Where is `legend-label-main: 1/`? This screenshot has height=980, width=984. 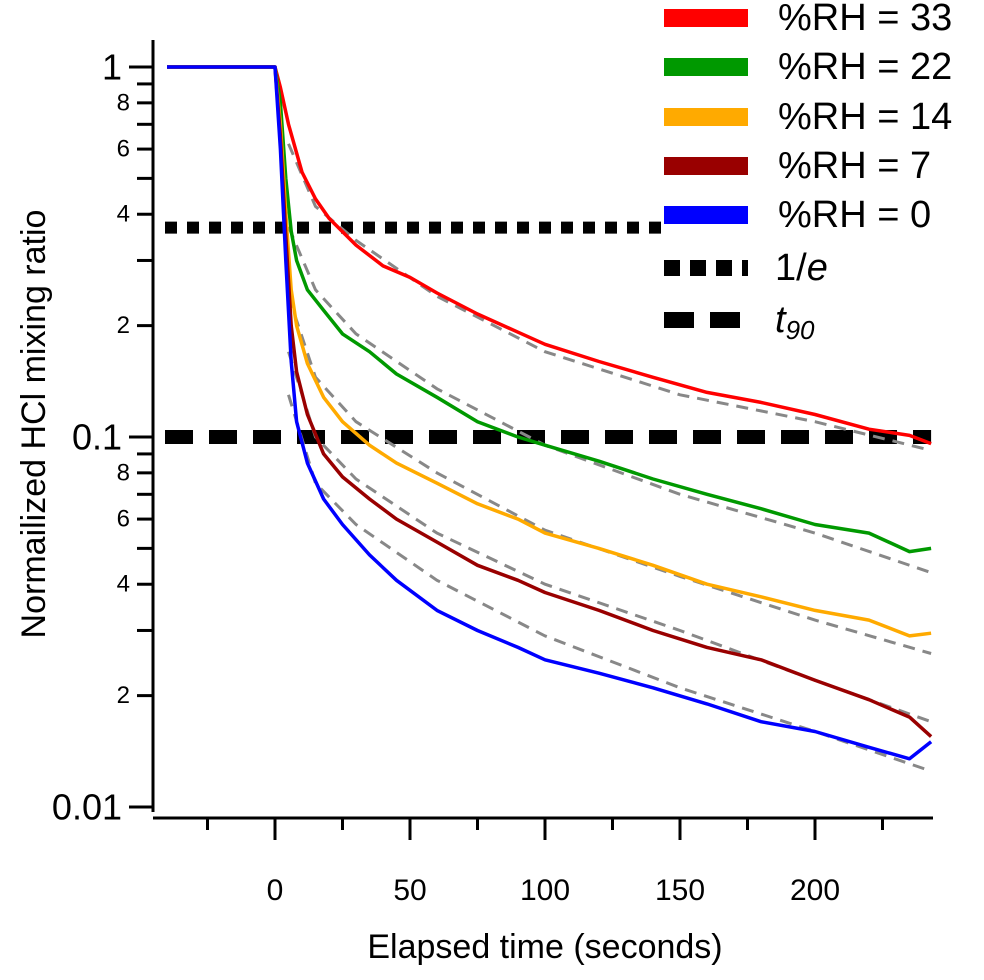
legend-label-main: 1/ is located at coordinates (791, 268).